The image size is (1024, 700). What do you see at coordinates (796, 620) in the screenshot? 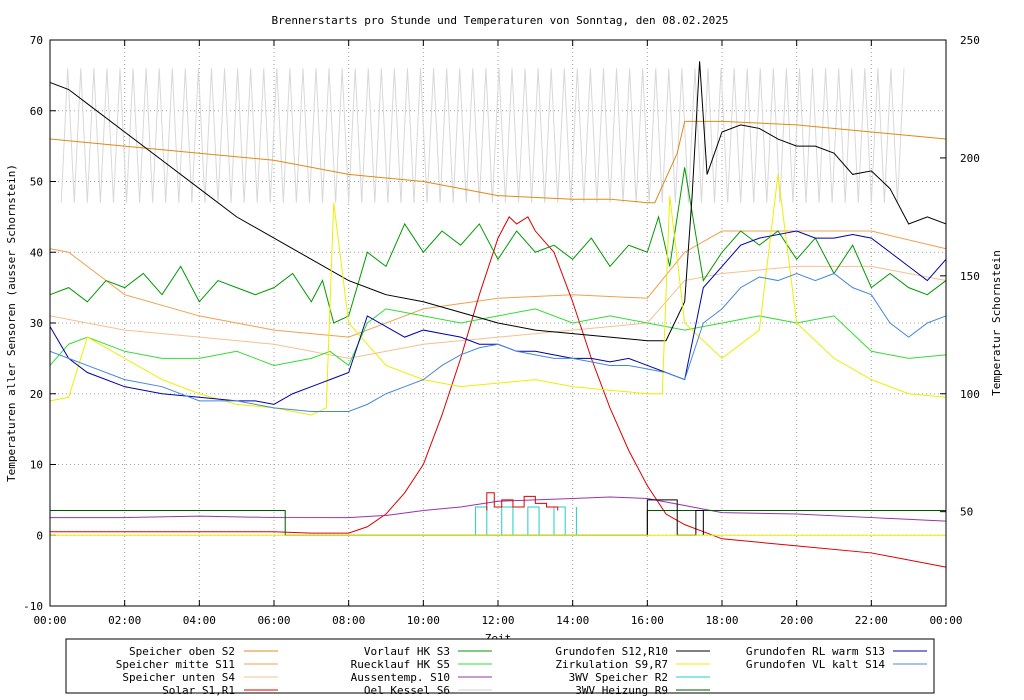
I see `x-tick-label: 20:00` at bounding box center [796, 620].